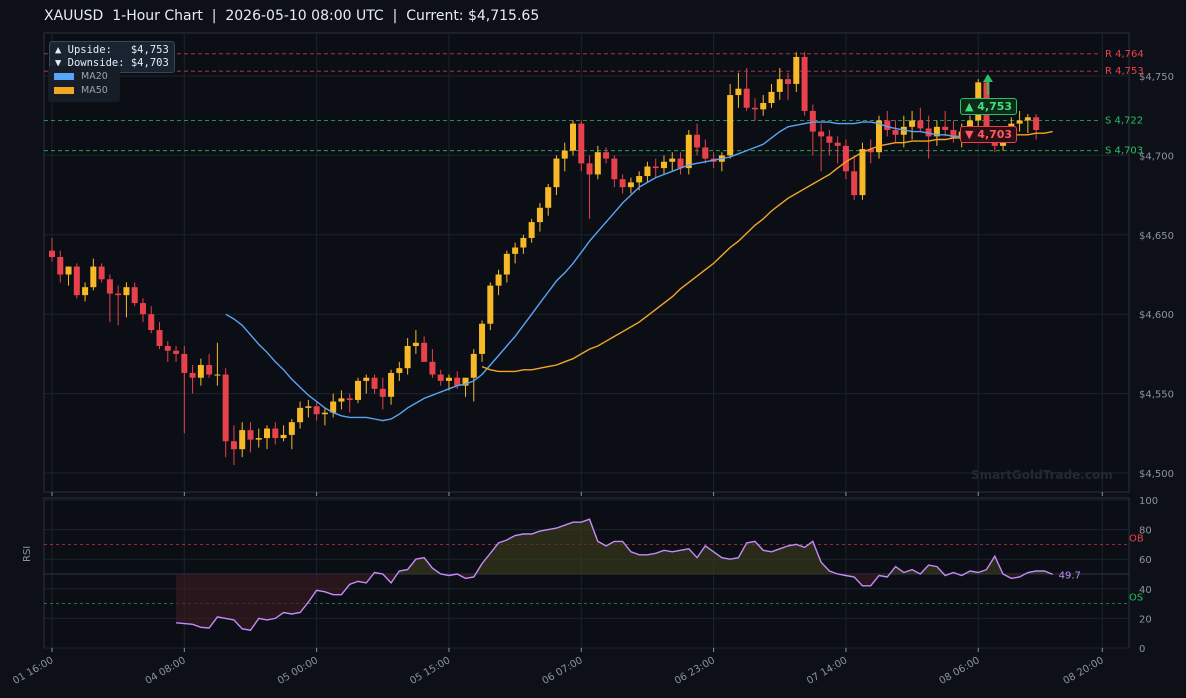  I want to click on rsi-tick-label: 20, so click(1145, 619).